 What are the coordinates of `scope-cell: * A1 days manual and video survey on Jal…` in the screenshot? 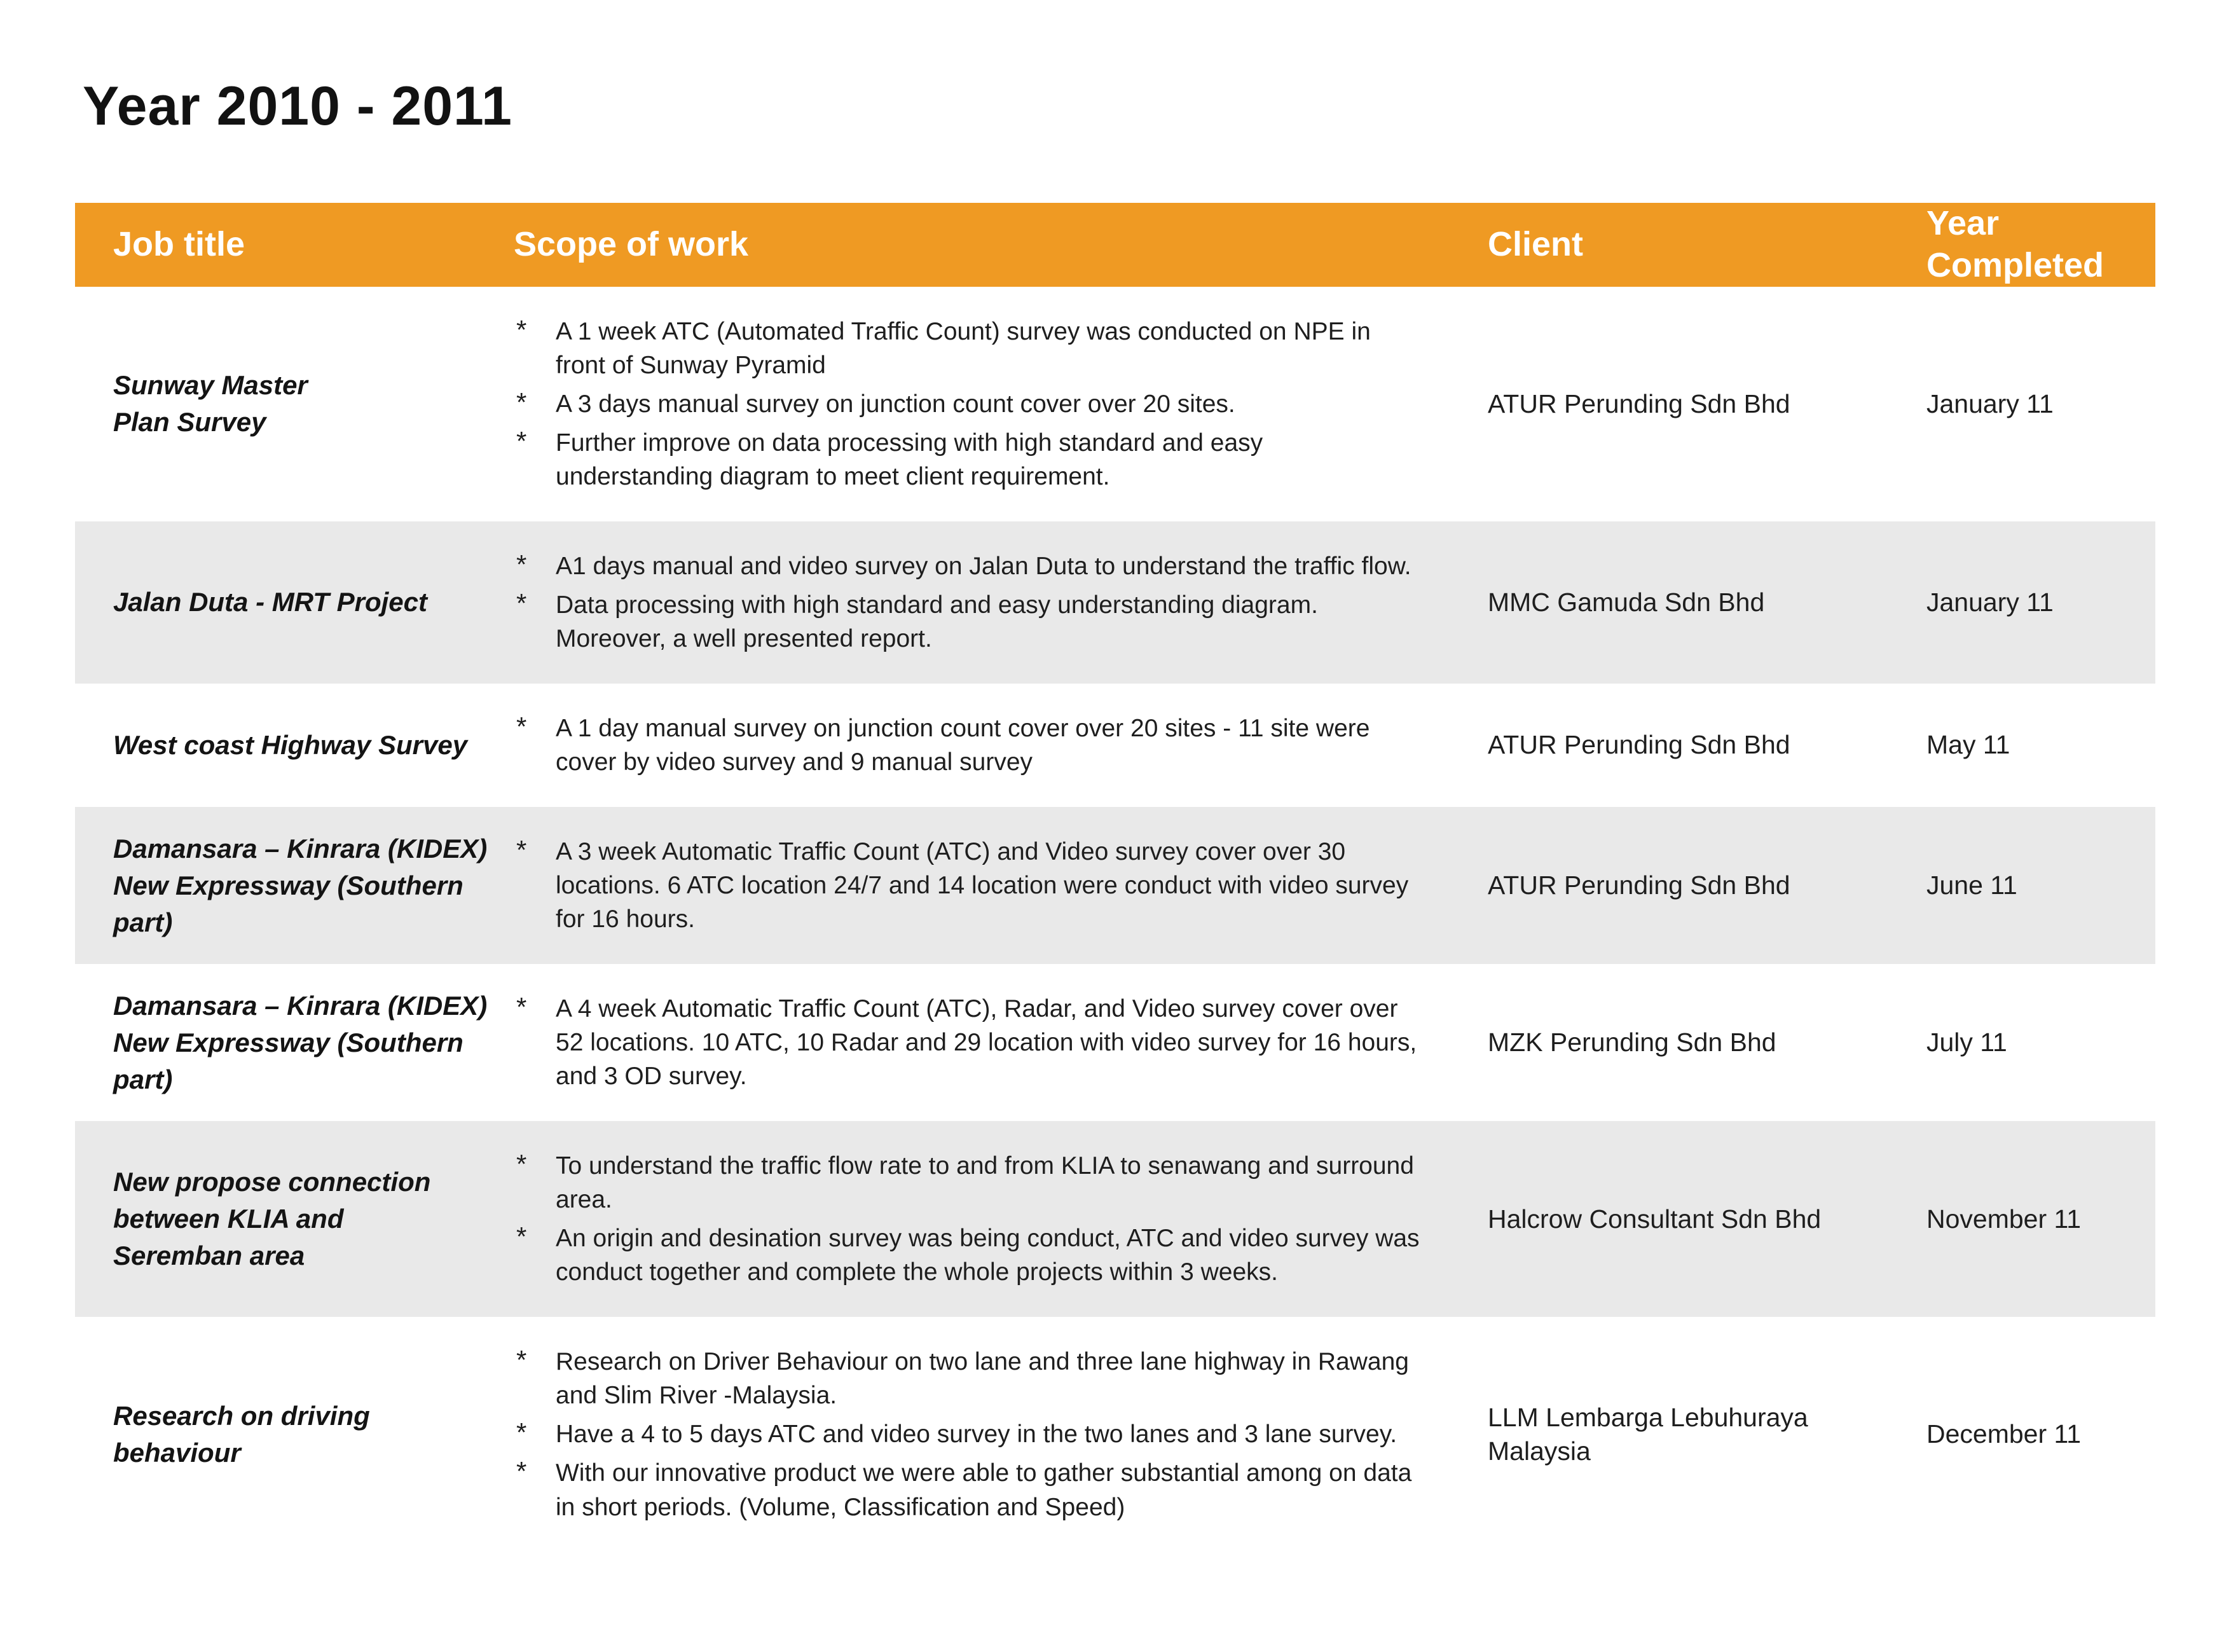 It's located at (988, 602).